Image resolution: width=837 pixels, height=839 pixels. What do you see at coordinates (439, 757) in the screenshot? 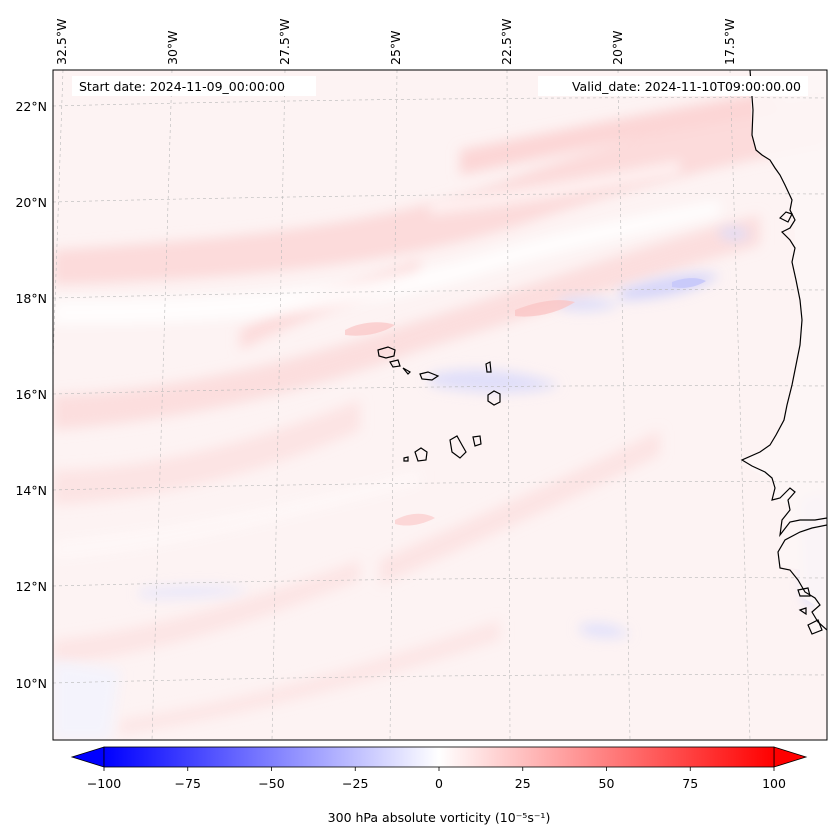
I see `colorbar-gradient` at bounding box center [439, 757].